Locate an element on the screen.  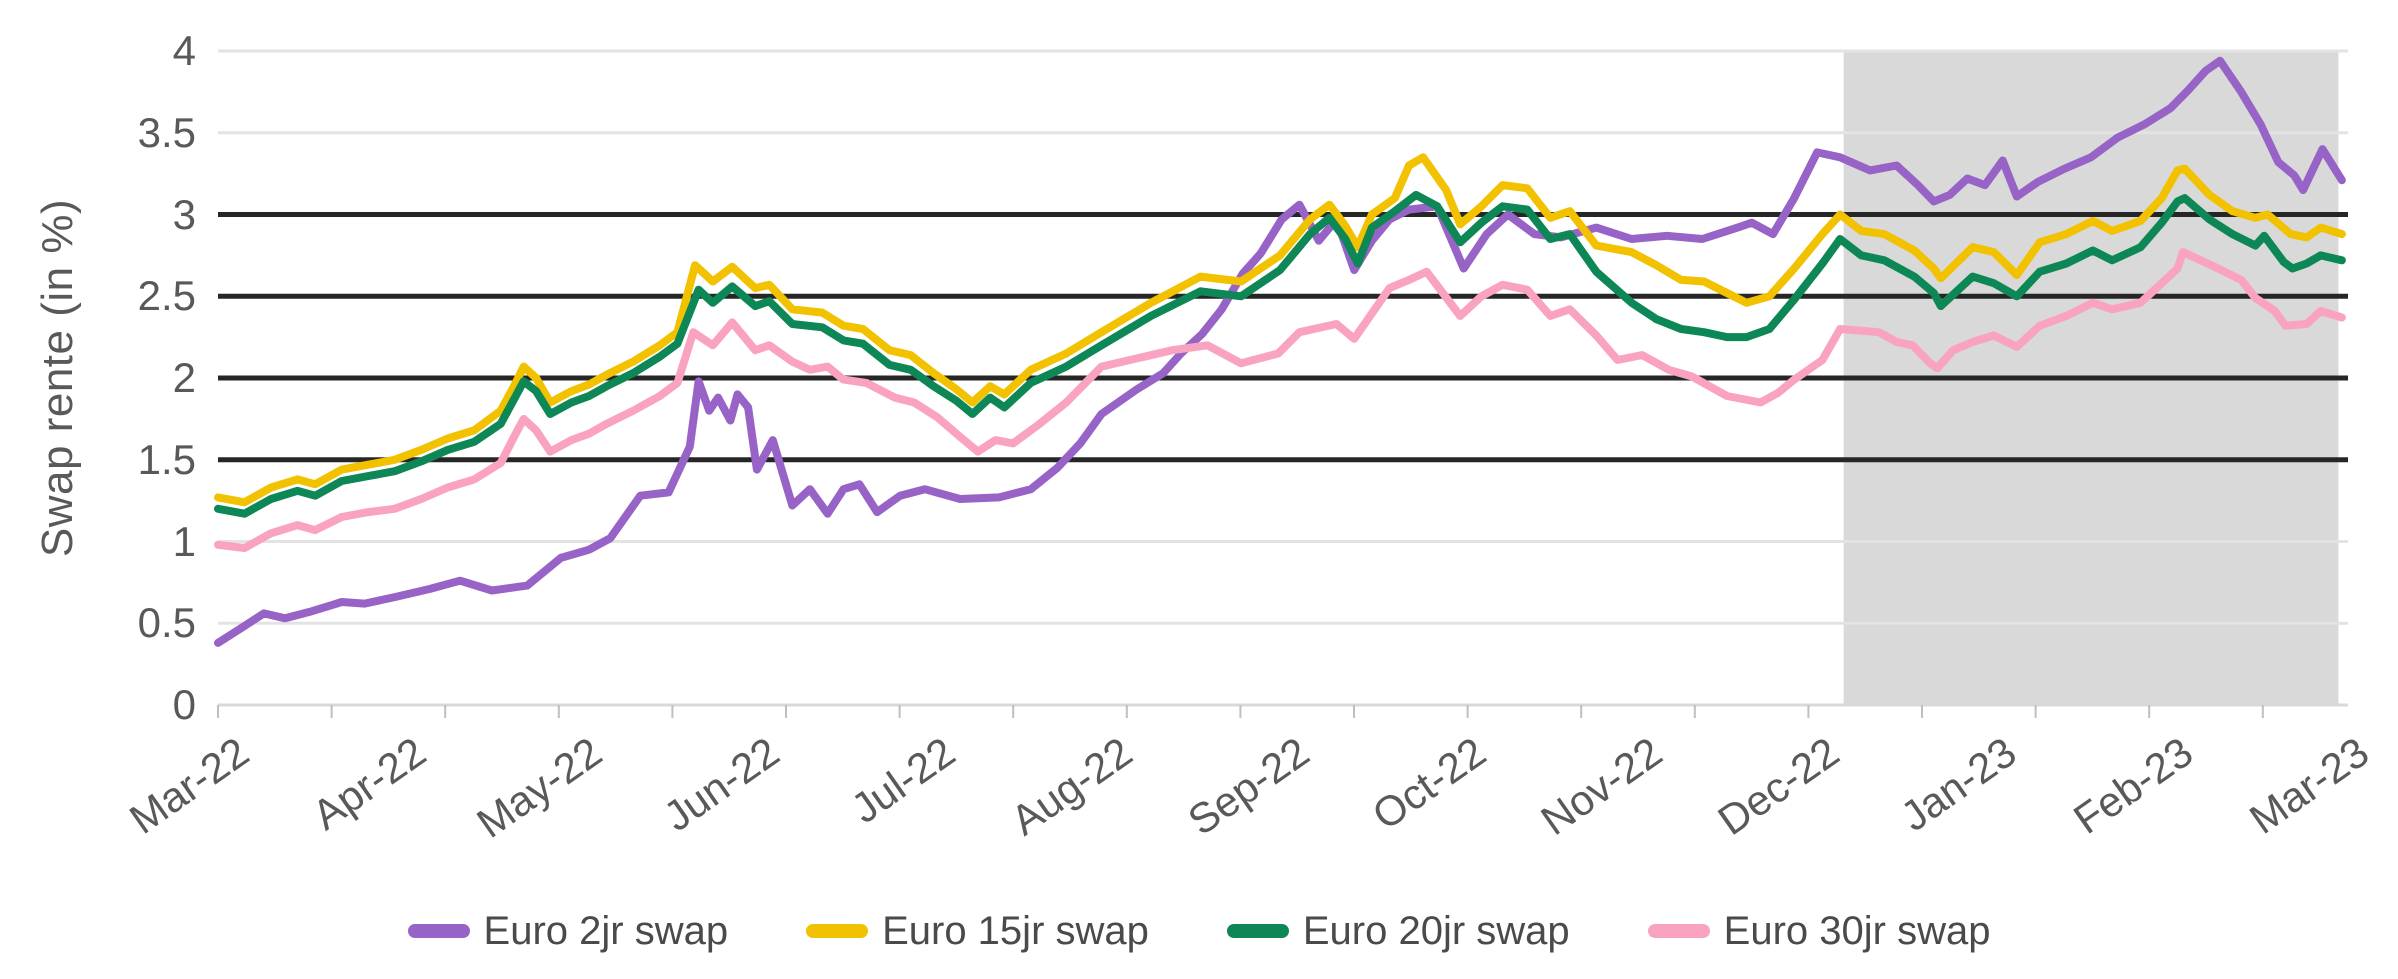
legend-label: Euro 2jr swap is located at coordinates (606, 930).